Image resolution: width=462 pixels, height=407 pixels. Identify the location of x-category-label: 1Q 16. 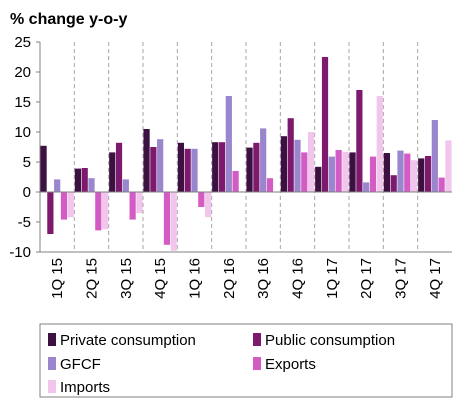
(195, 278).